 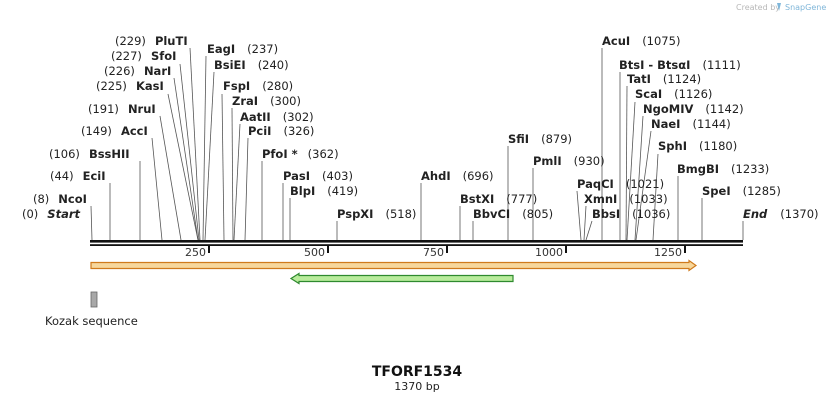 I want to click on site-pspxi: PspXI (518), so click(x=376, y=214).